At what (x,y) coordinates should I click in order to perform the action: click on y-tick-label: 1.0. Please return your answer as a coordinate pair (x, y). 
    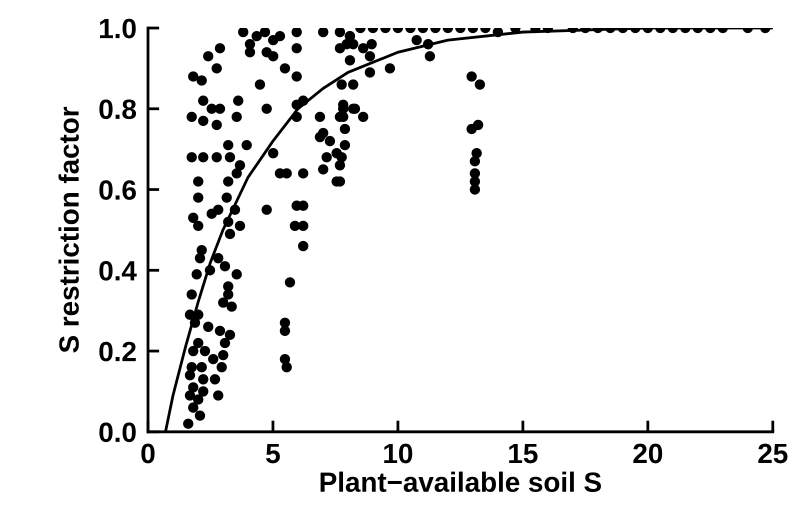
    Looking at the image, I should click on (118, 28).